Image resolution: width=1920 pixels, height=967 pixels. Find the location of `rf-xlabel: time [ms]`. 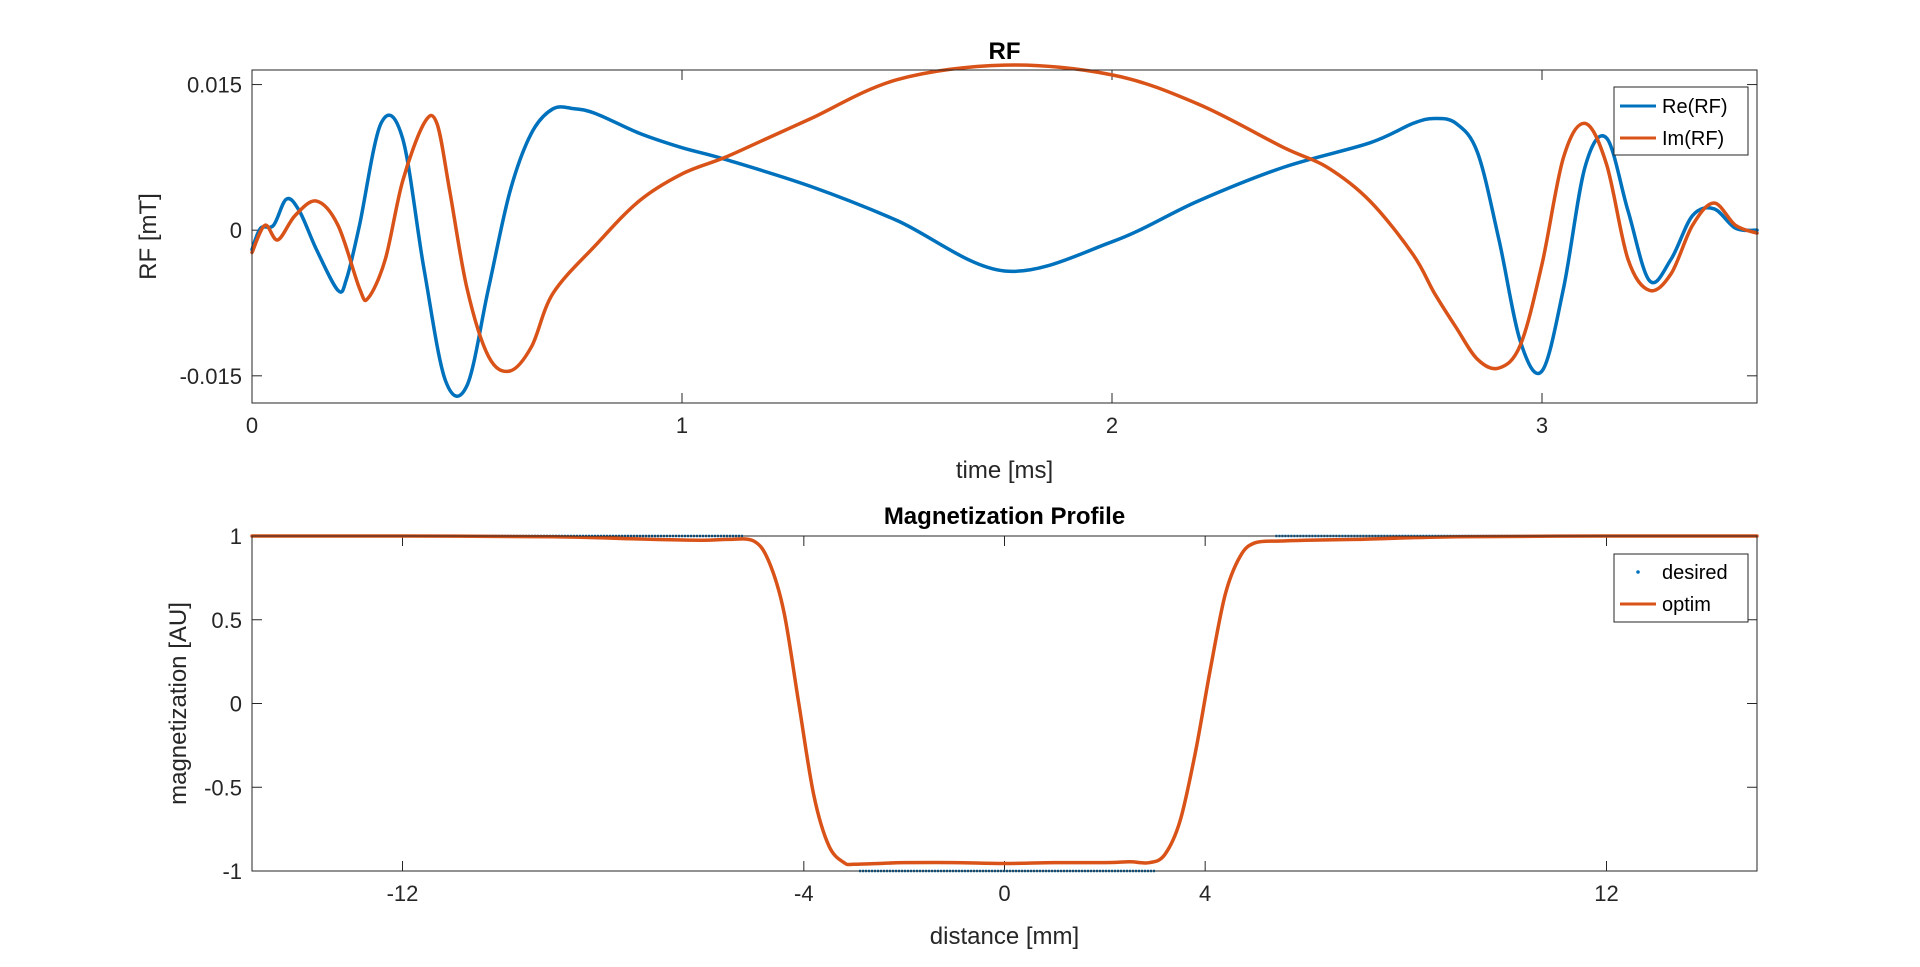

rf-xlabel: time [ms] is located at coordinates (1004, 470).